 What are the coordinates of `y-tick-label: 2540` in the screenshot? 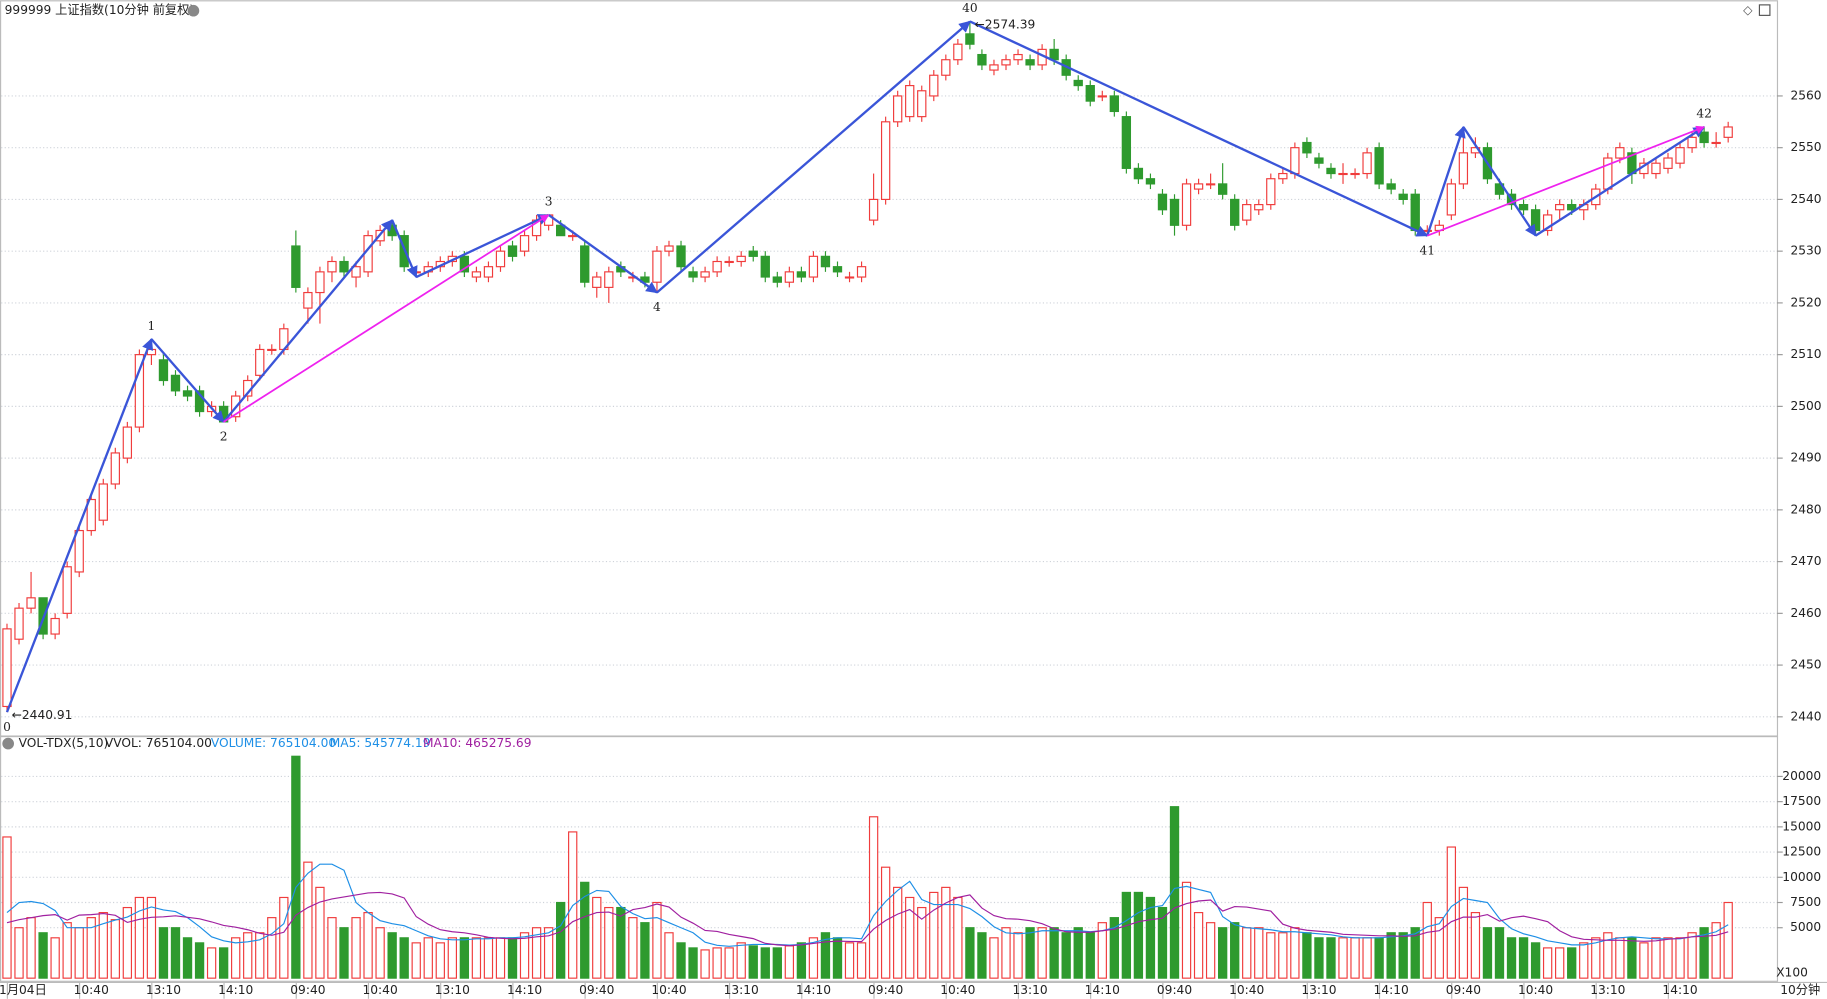 It's located at (1805, 199).